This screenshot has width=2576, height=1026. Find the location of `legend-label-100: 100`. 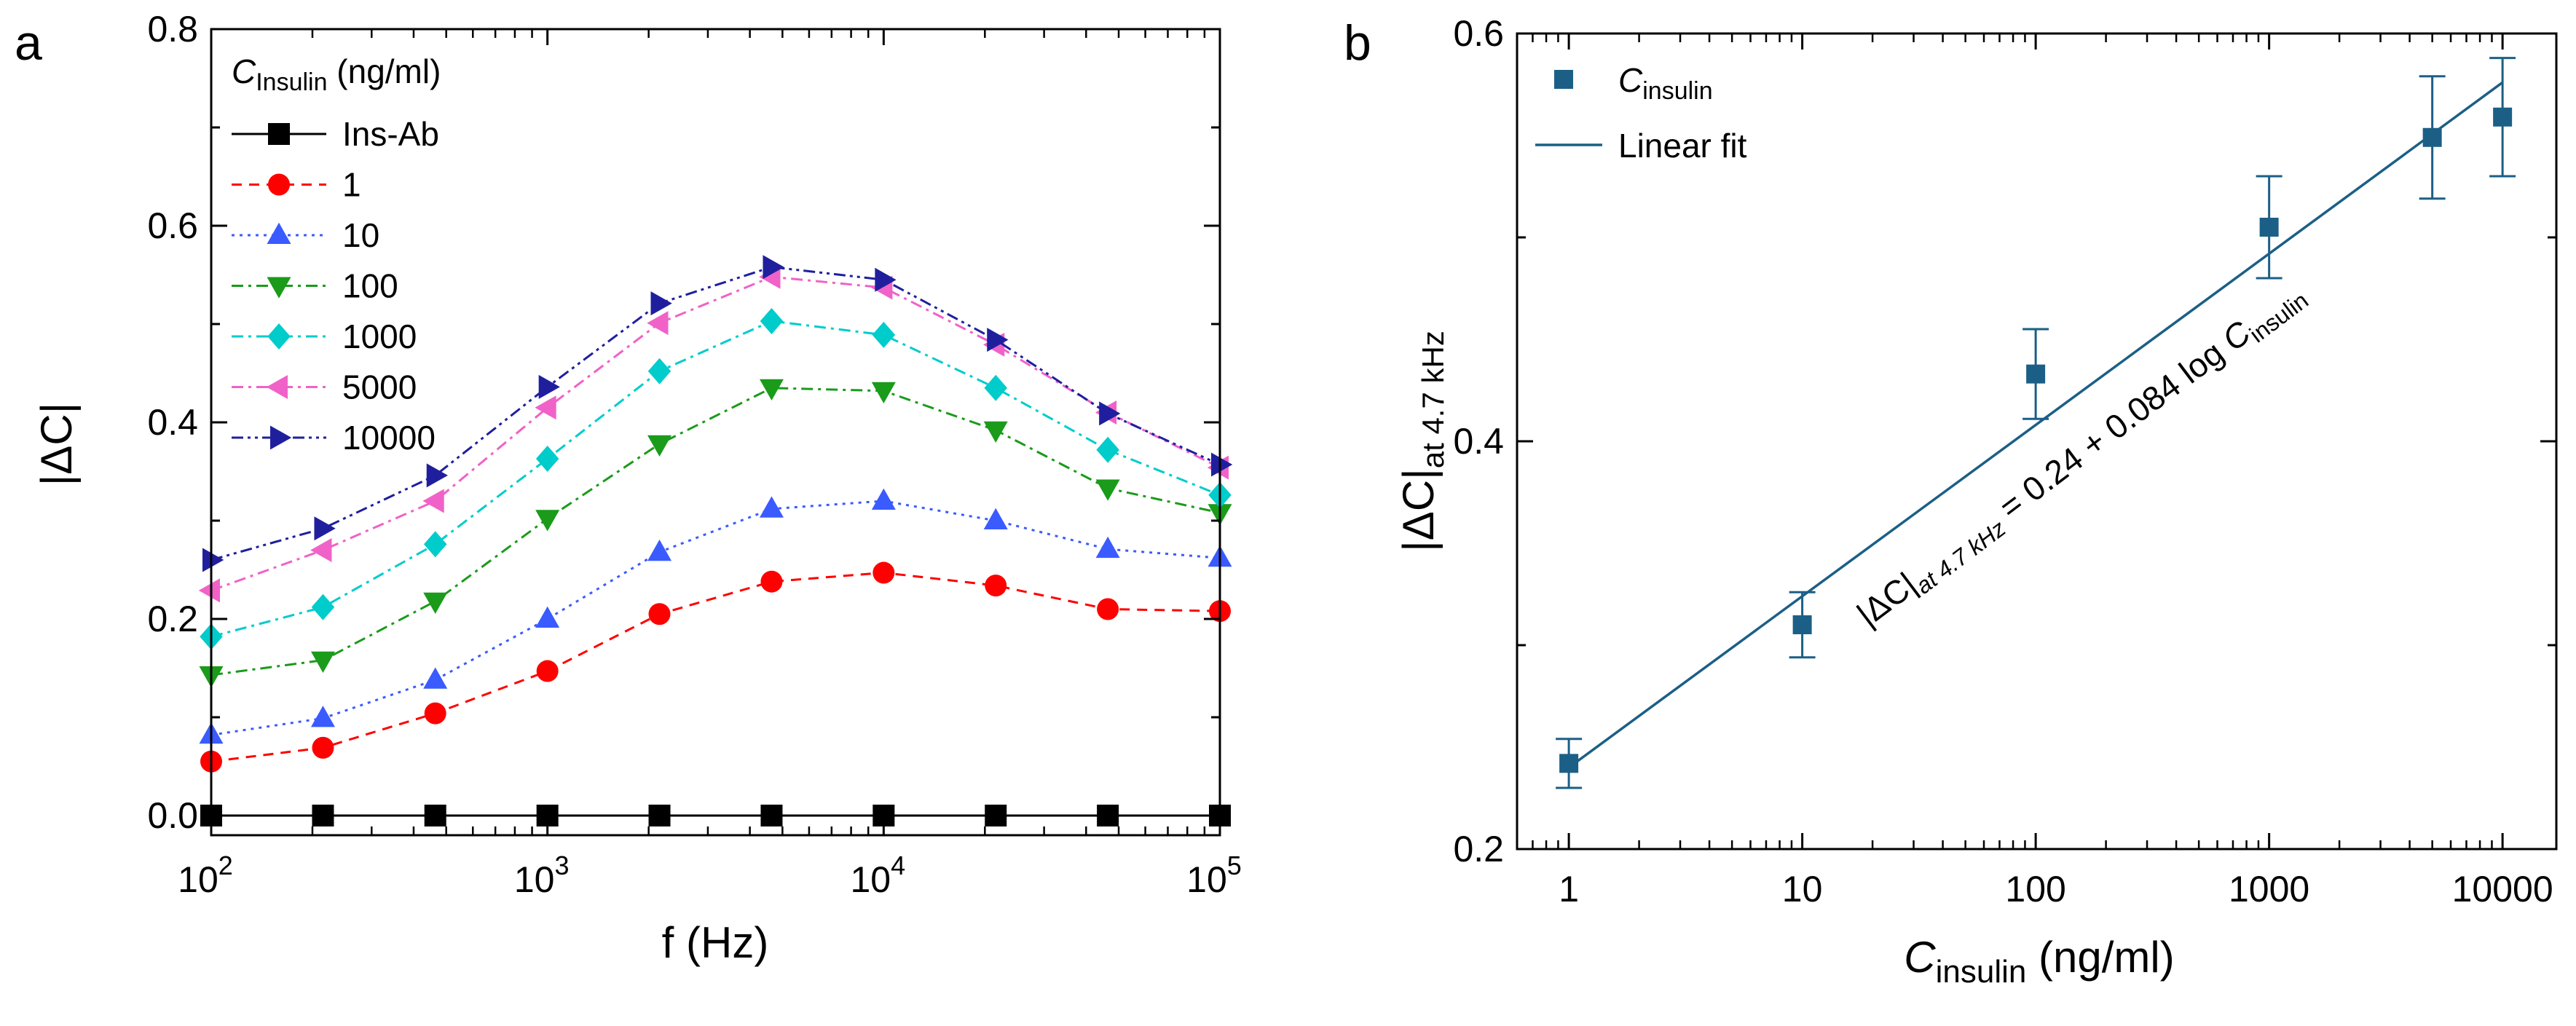

legend-label-100: 100 is located at coordinates (370, 286).